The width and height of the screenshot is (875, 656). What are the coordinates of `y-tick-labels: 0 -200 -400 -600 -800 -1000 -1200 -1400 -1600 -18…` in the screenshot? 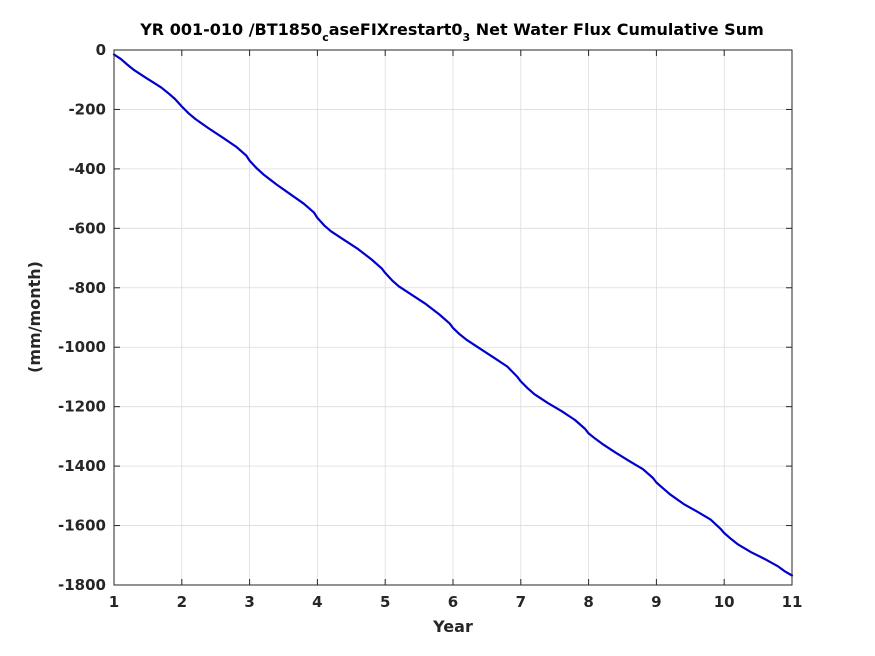 It's located at (82, 317).